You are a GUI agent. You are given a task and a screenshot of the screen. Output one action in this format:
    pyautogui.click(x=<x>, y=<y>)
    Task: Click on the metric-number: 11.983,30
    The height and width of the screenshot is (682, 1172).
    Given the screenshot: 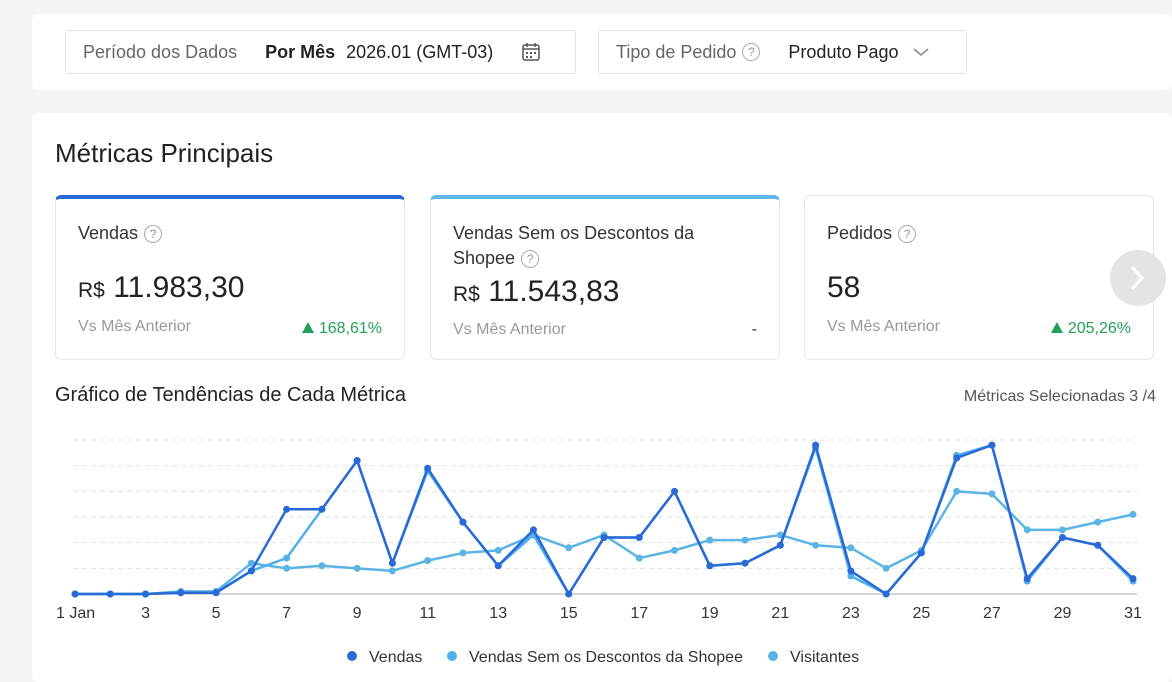 What is the action you would take?
    pyautogui.click(x=179, y=287)
    